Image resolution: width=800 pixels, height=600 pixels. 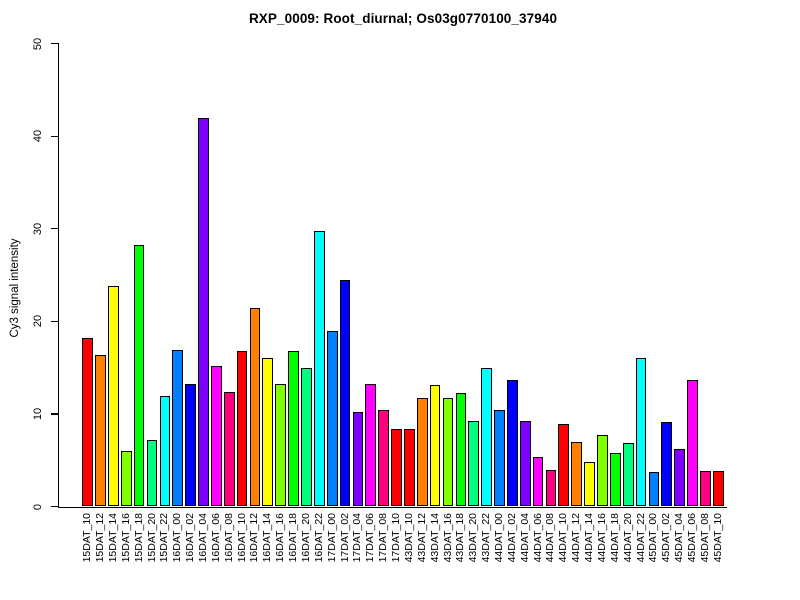 What do you see at coordinates (473, 538) in the screenshot?
I see `x-axis-label-43DAT_20: 43DAT_20` at bounding box center [473, 538].